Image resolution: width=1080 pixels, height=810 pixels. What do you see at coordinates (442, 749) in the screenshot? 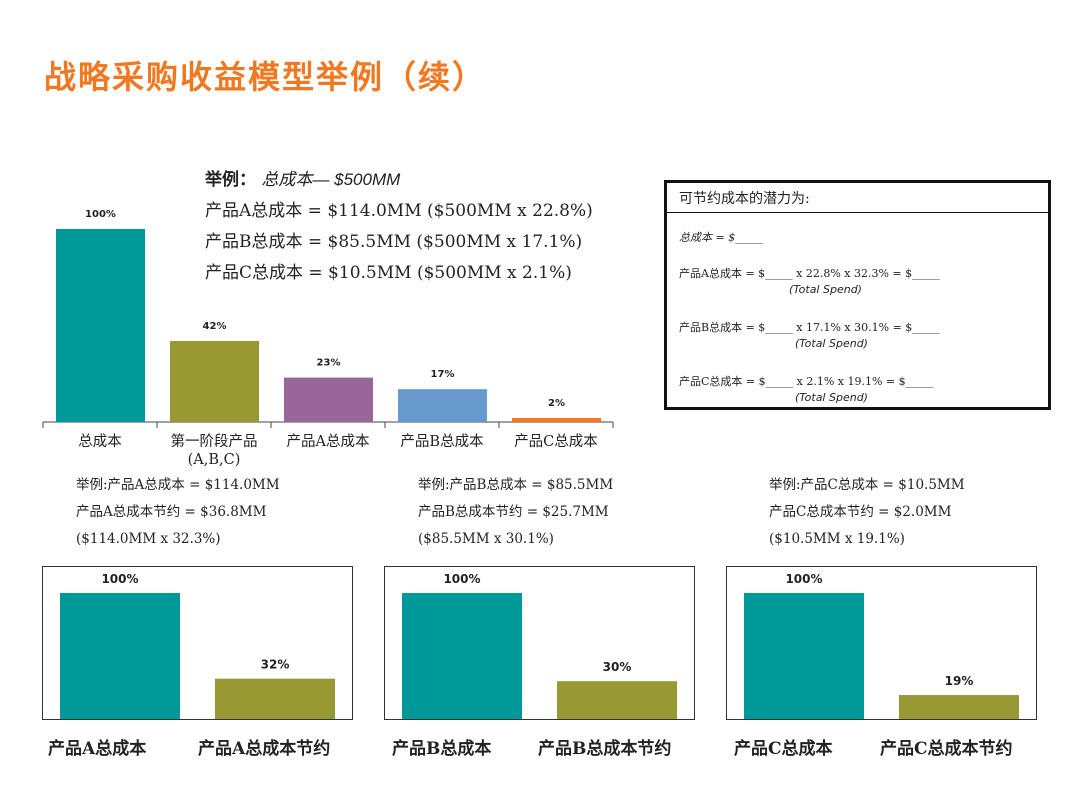
I see `small-chart-b-cat-1: 产品B总成本` at bounding box center [442, 749].